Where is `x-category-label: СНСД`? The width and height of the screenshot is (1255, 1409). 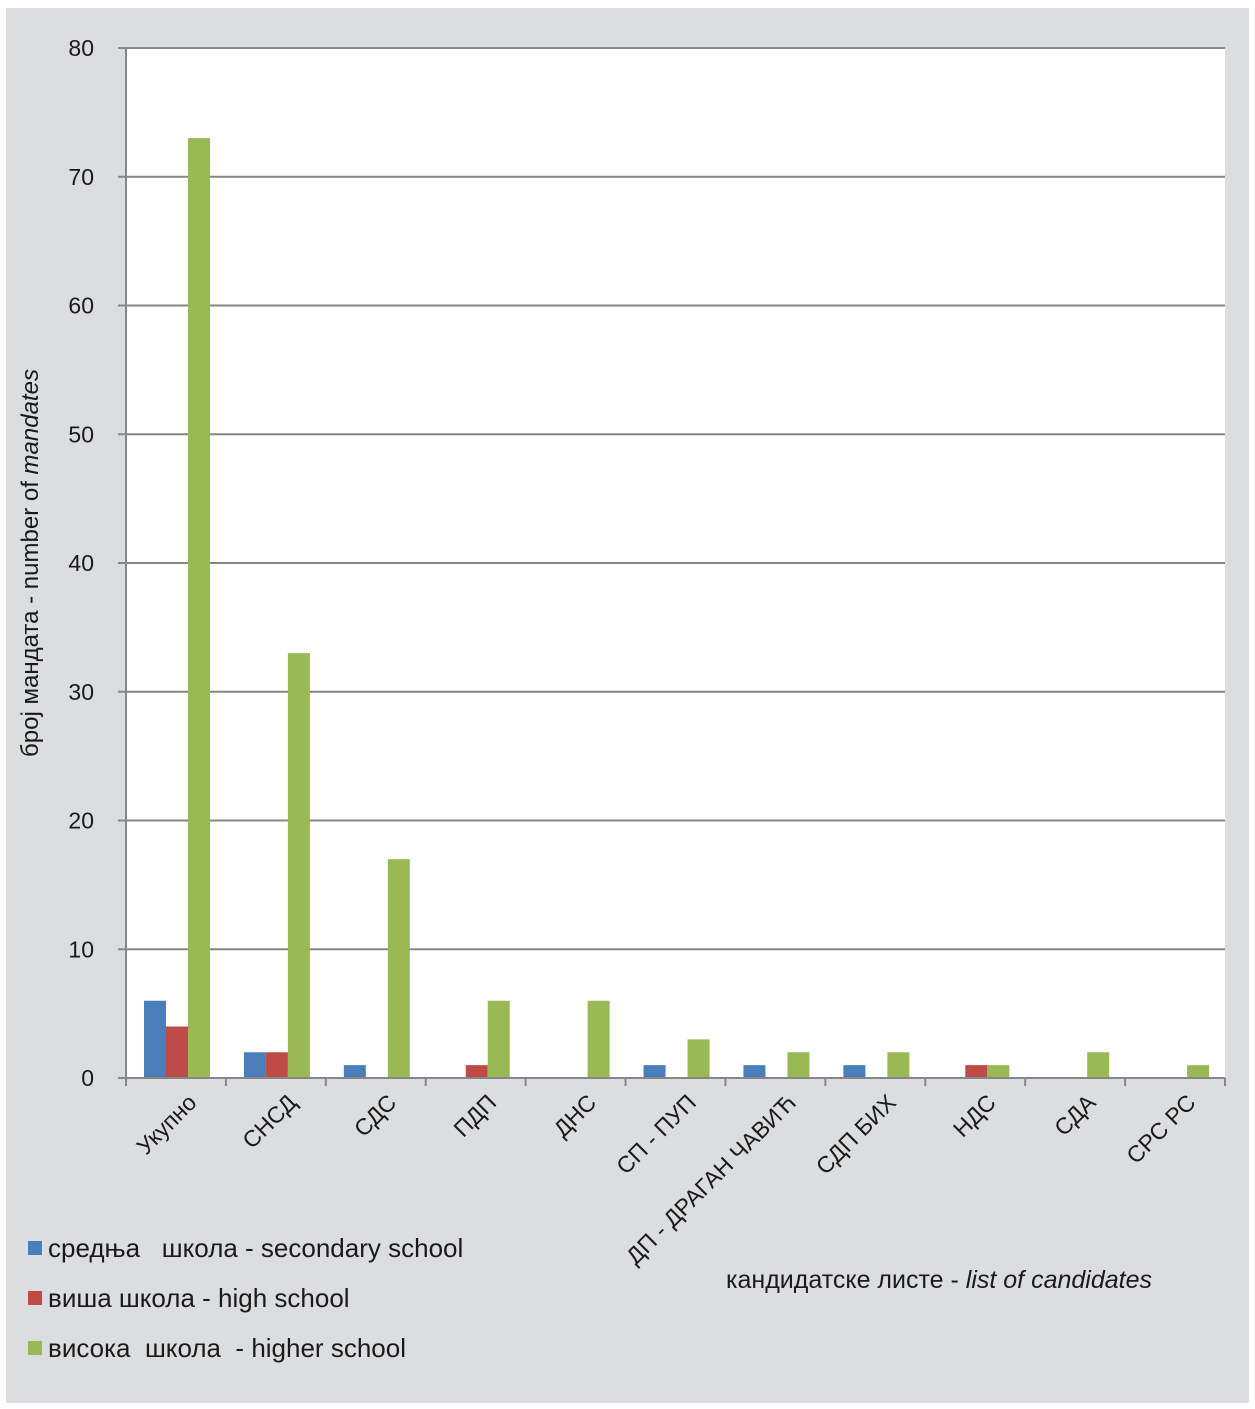 x-category-label: СНСД is located at coordinates (269, 1121).